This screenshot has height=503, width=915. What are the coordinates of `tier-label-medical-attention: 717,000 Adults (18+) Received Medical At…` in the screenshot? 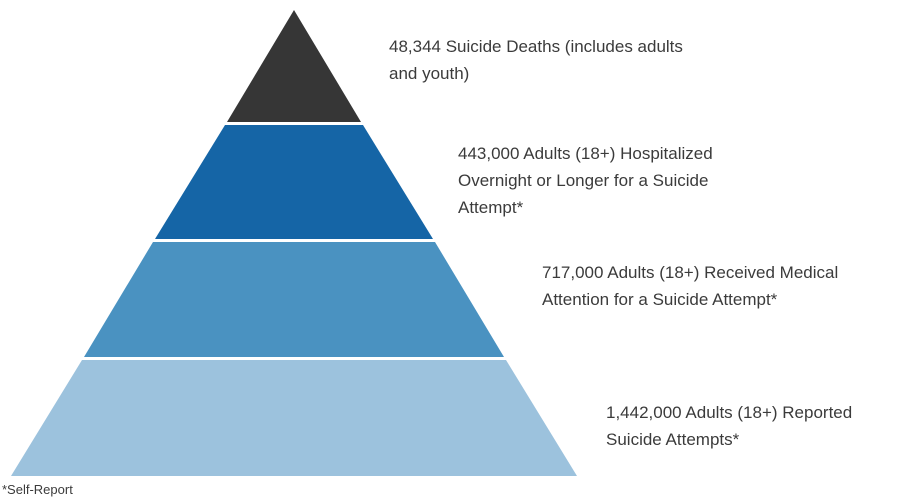 It's located at (690, 286).